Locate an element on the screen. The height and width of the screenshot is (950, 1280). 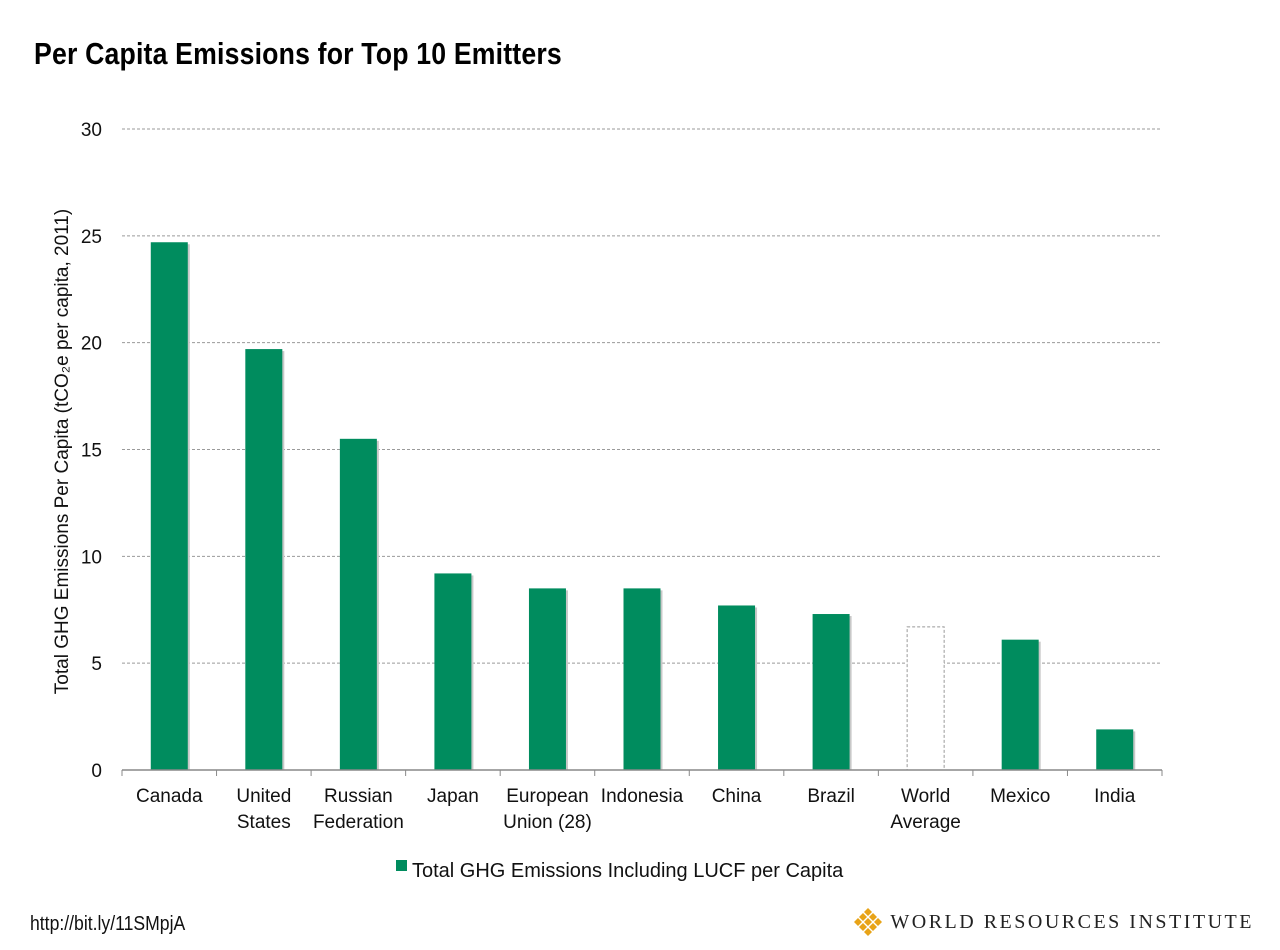
category-label: Brazil is located at coordinates (831, 796).